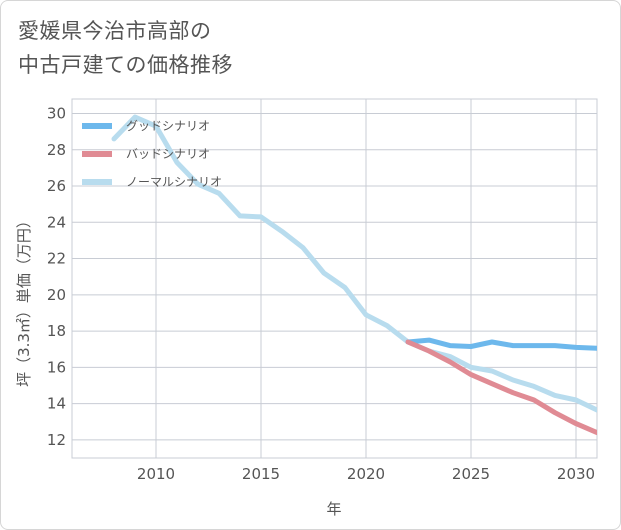 Image resolution: width=621 pixels, height=530 pixels. What do you see at coordinates (115, 31) in the screenshot?
I see `chart-title-line-1: 愛媛県今治市高部の` at bounding box center [115, 31].